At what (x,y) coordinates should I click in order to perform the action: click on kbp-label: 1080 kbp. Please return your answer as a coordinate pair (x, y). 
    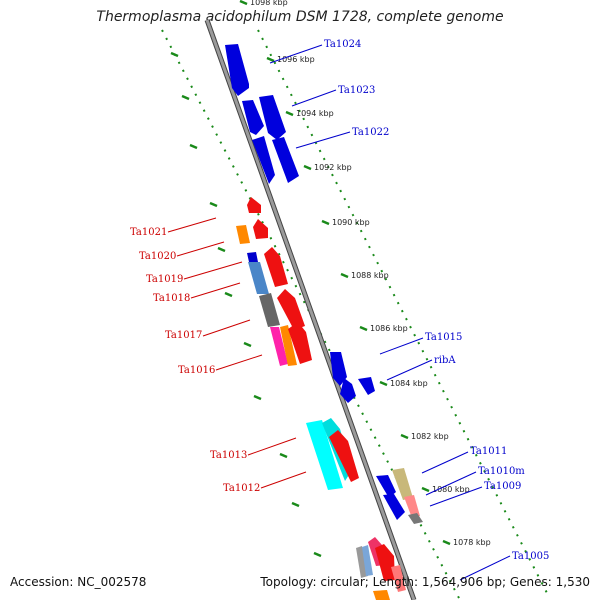
    Looking at the image, I should click on (451, 489).